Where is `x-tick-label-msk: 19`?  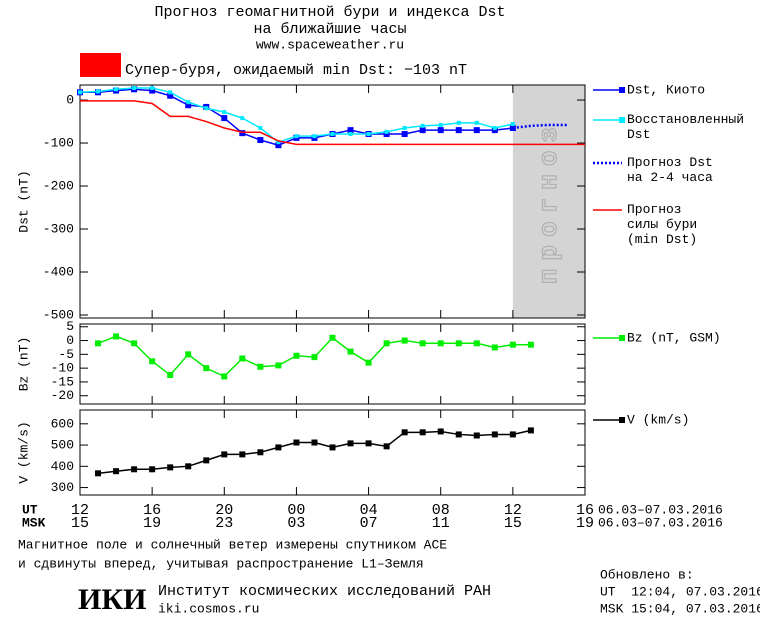 x-tick-label-msk: 19 is located at coordinates (152, 523).